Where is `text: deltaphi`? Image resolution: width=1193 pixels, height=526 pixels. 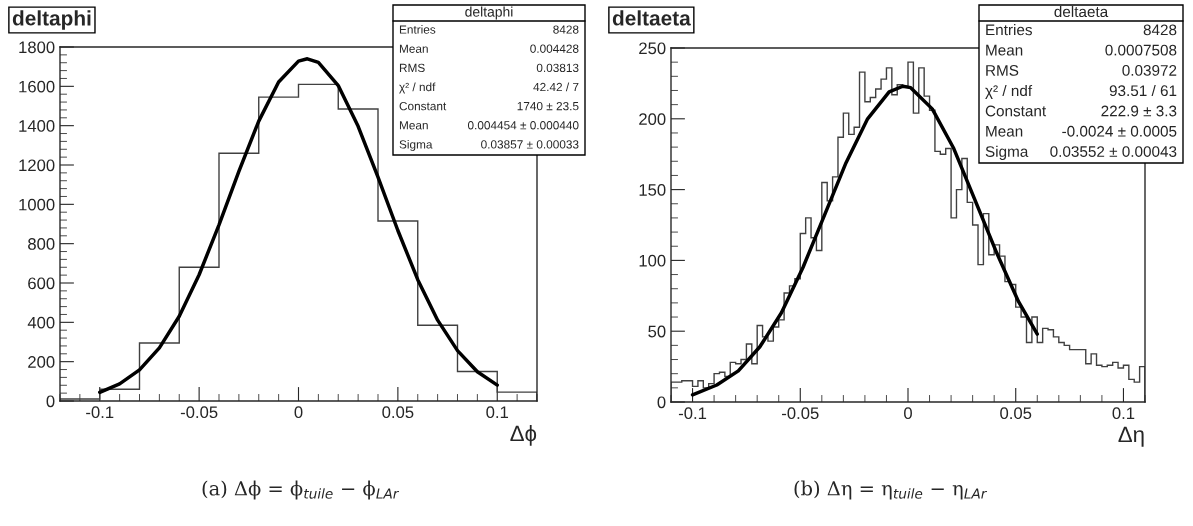 text: deltaphi is located at coordinates (489, 13).